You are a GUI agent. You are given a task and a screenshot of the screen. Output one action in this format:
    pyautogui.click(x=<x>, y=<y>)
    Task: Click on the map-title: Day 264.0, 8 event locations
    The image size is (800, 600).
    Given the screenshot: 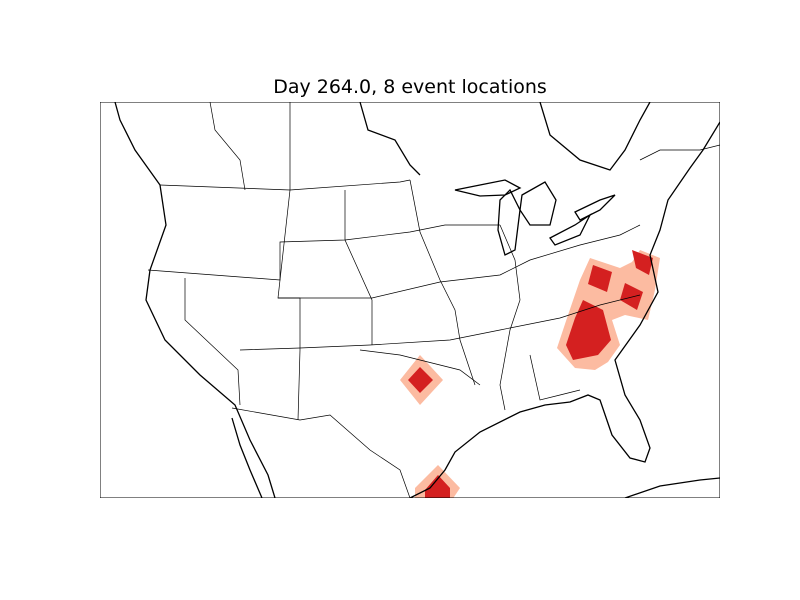 What is the action you would take?
    pyautogui.click(x=410, y=87)
    